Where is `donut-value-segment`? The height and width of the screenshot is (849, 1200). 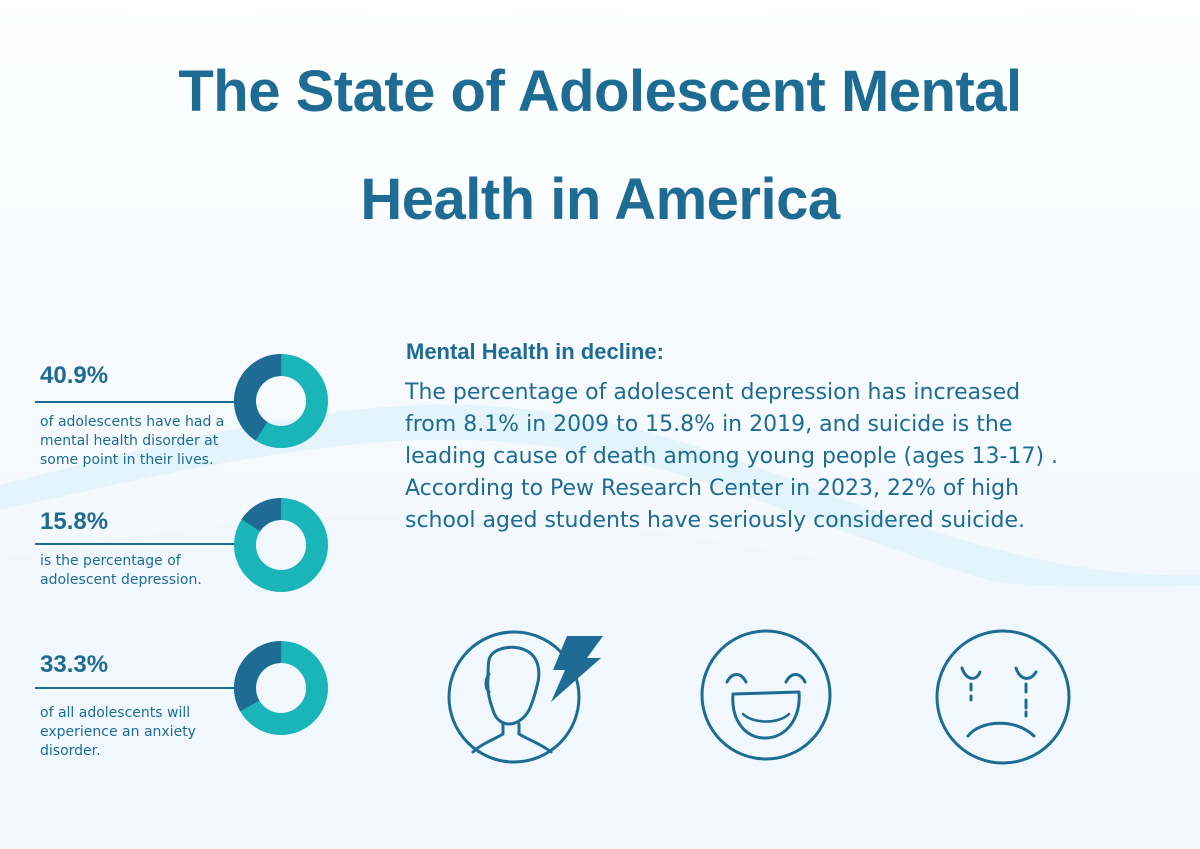
donut-value-segment is located at coordinates (281, 401).